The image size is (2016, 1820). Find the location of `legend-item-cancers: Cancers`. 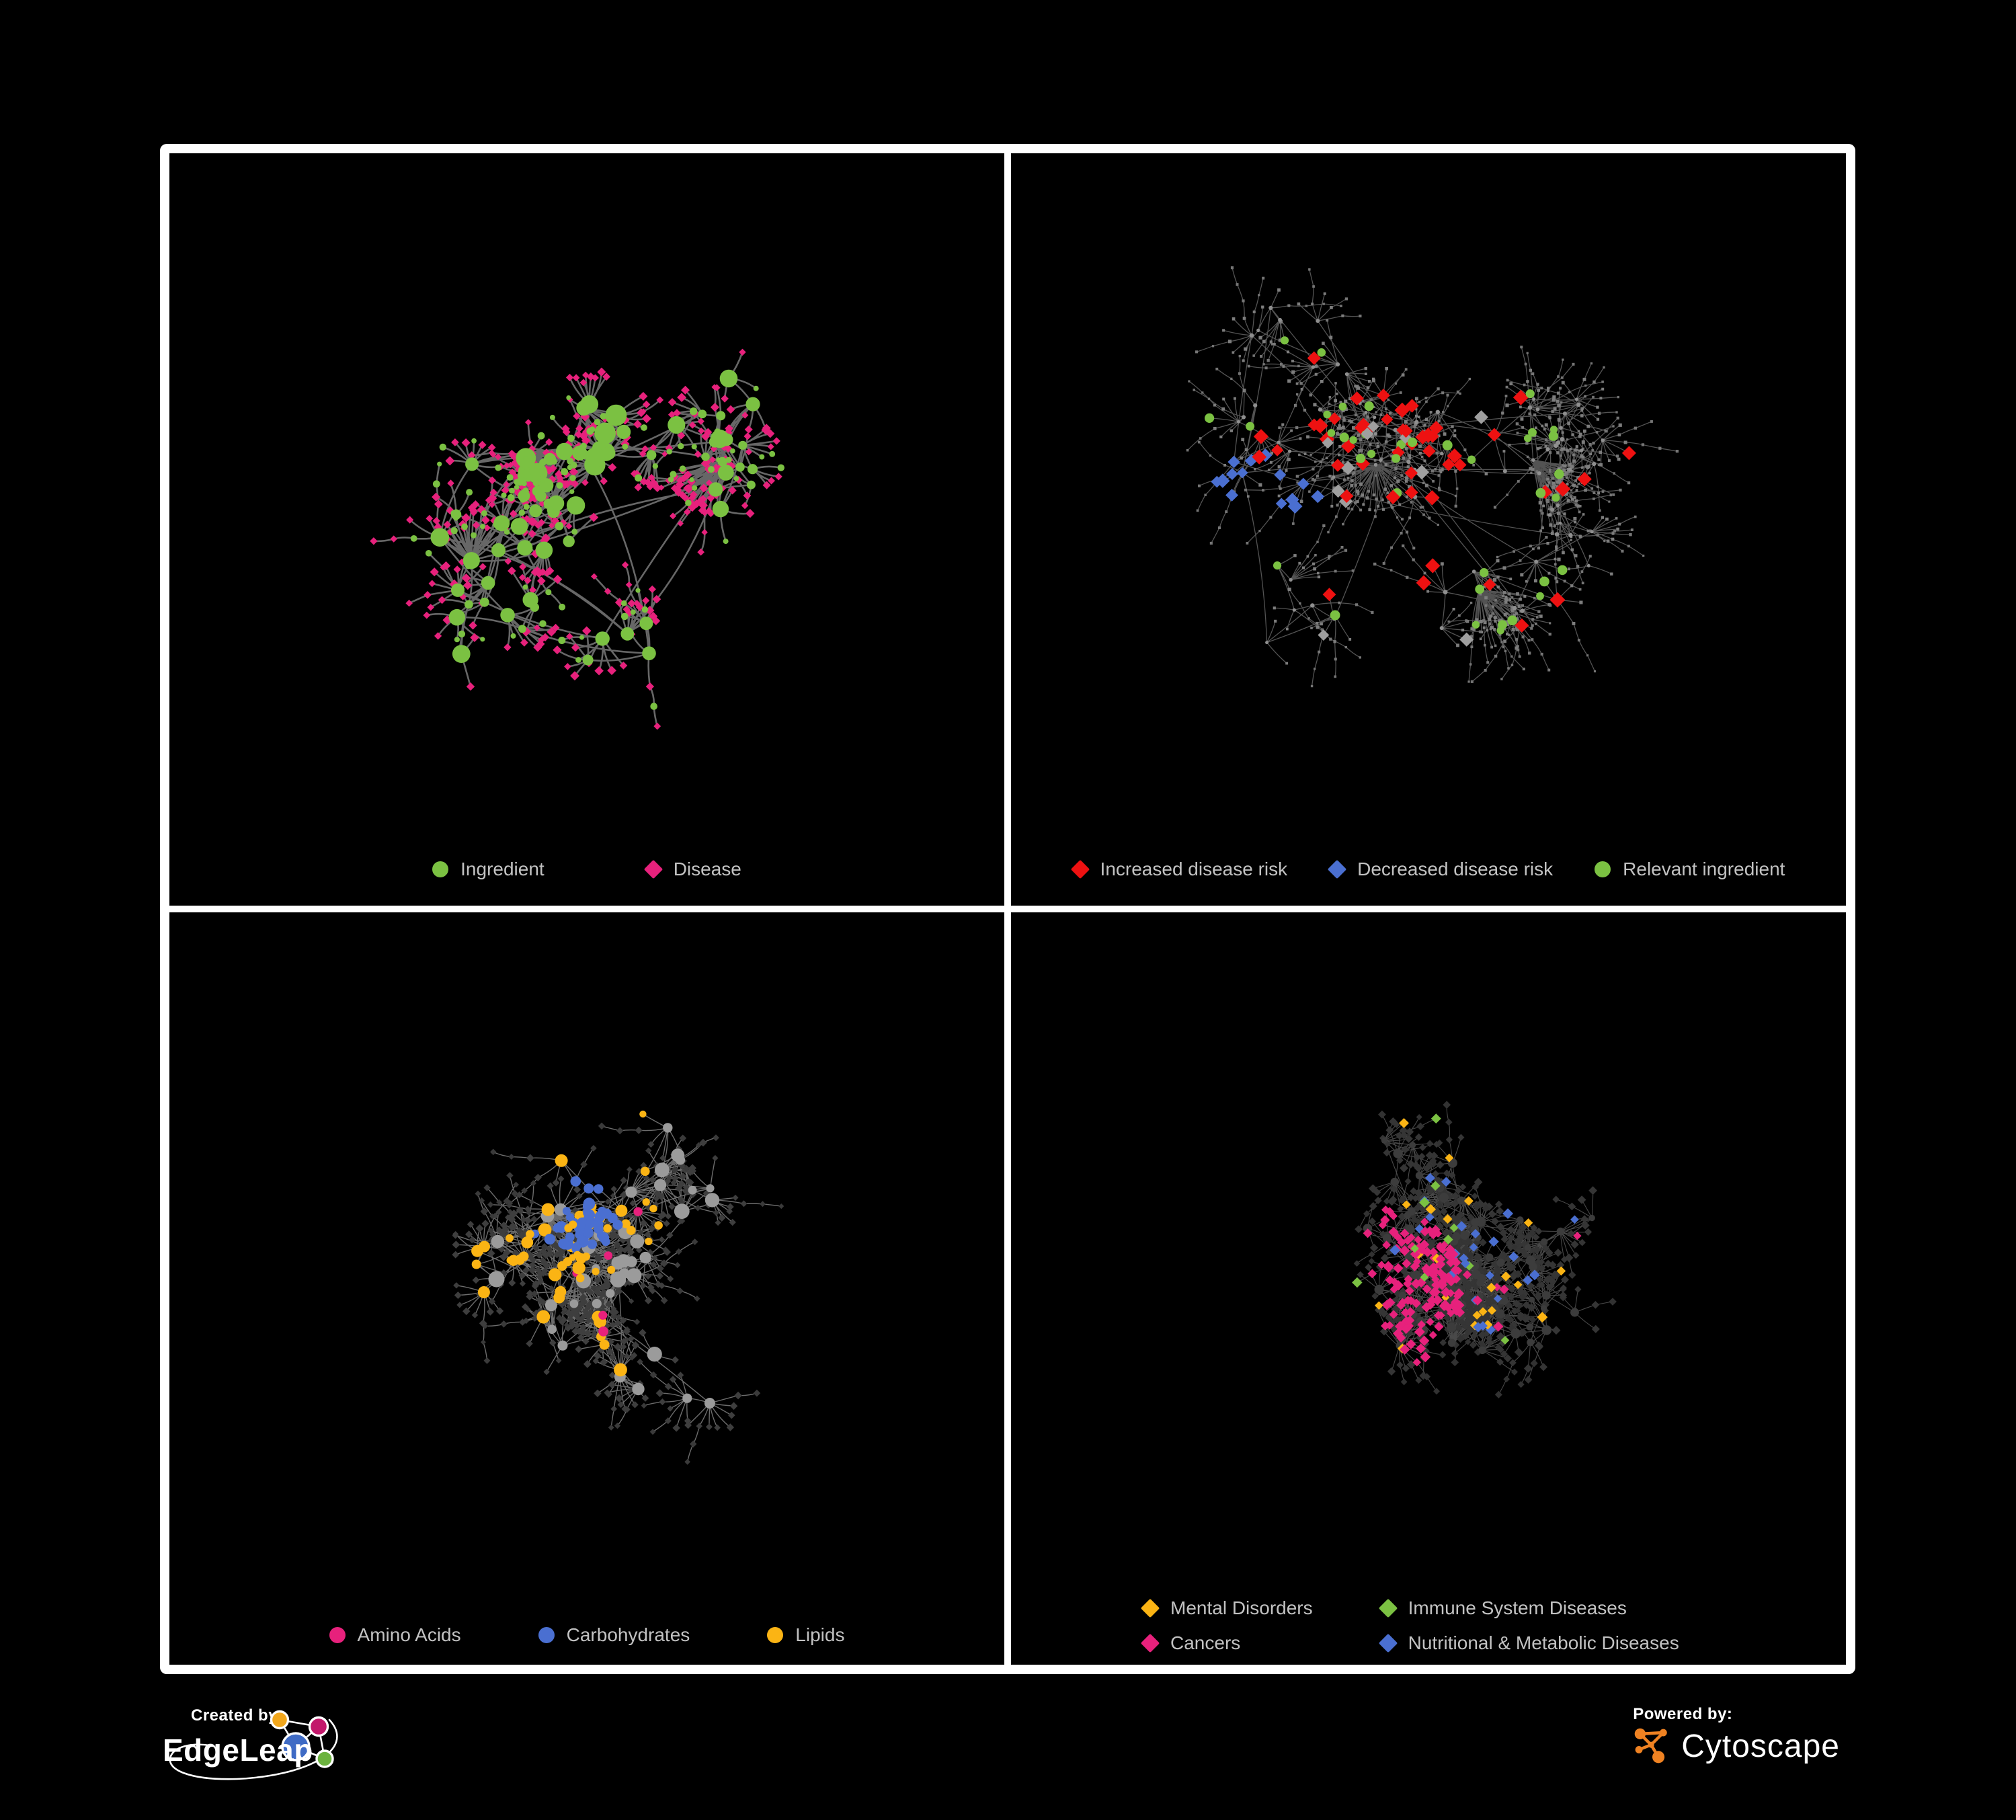

legend-item-cancers: Cancers is located at coordinates (1190, 1643).